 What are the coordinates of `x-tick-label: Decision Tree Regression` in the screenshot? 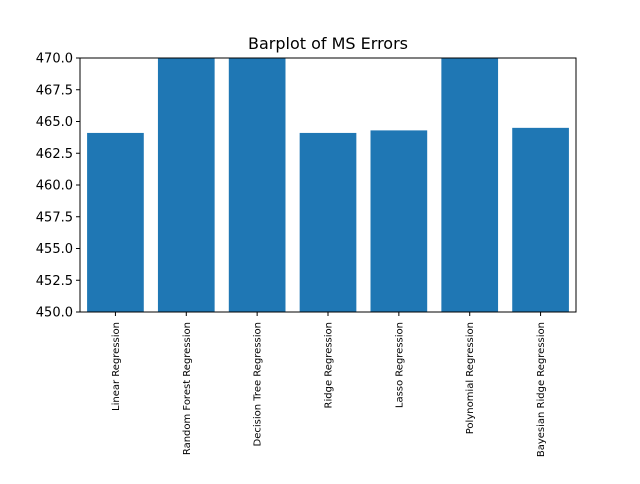 It's located at (258, 384).